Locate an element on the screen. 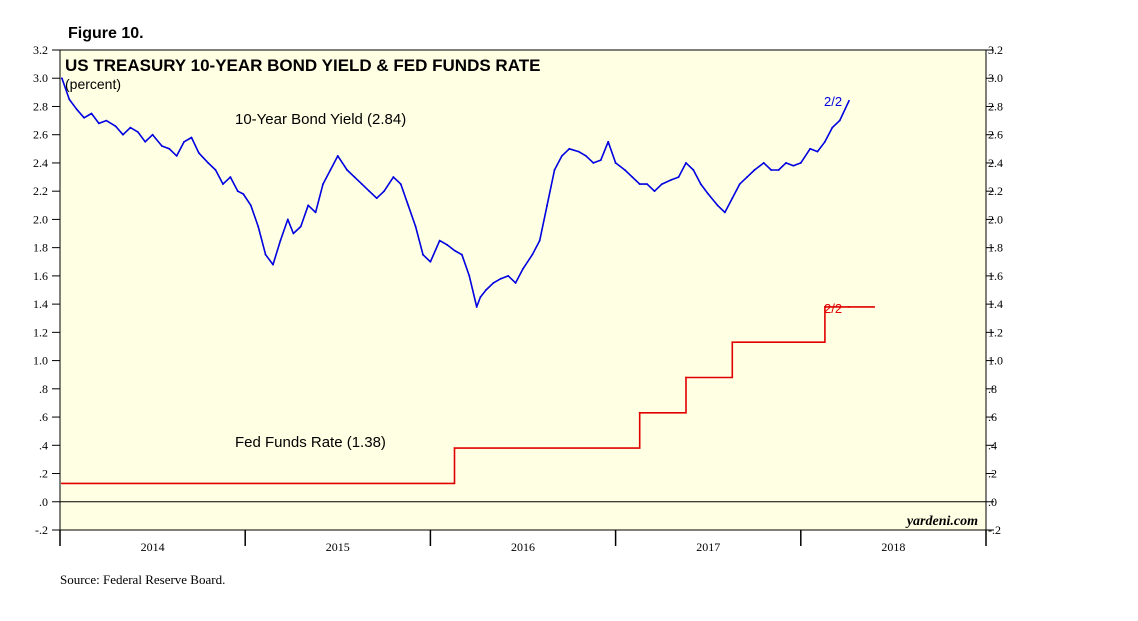 Image resolution: width=1138 pixels, height=621 pixels. y-tick-label-left: .6 is located at coordinates (43, 417).